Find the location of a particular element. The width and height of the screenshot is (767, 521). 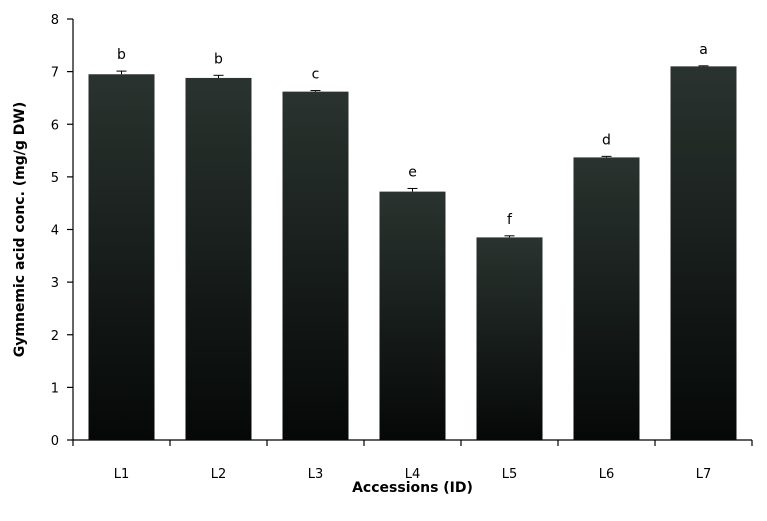

y-tick-label: 6 is located at coordinates (55, 125).